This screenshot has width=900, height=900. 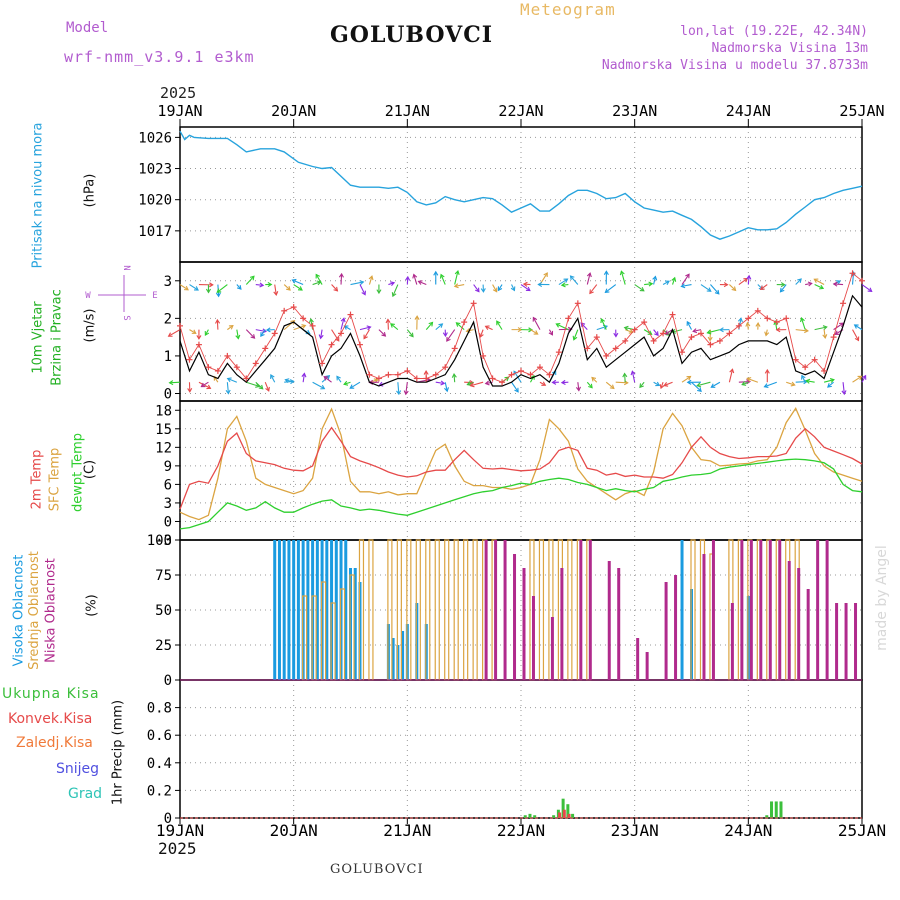 I want to click on legend-ukupna: Ukupna Kisa, so click(x=51, y=694).